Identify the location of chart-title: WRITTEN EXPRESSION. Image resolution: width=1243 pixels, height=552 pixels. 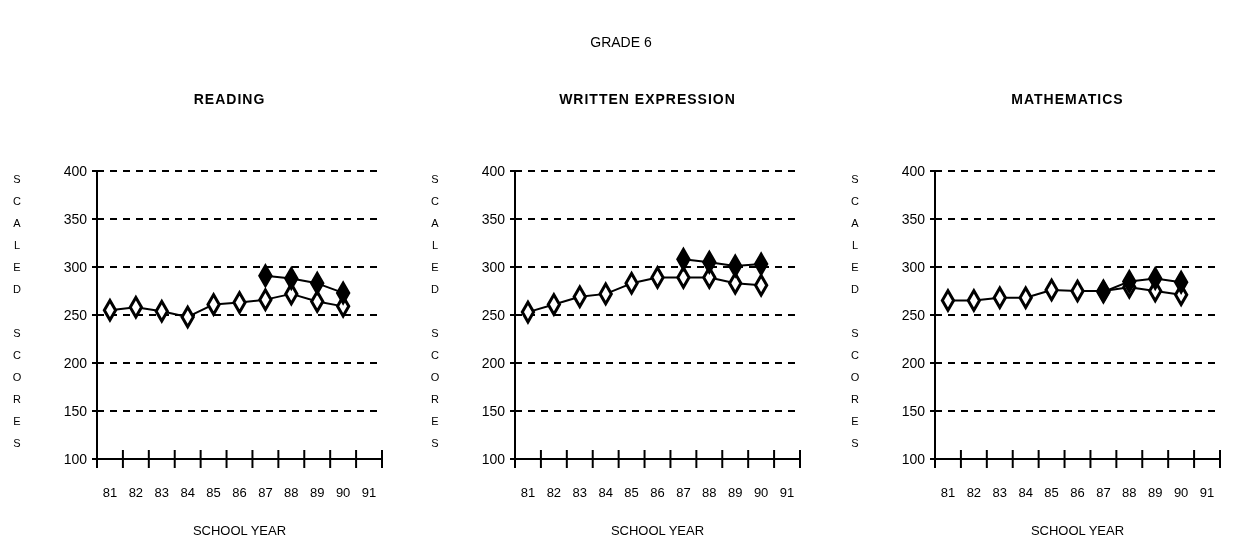
(647, 99).